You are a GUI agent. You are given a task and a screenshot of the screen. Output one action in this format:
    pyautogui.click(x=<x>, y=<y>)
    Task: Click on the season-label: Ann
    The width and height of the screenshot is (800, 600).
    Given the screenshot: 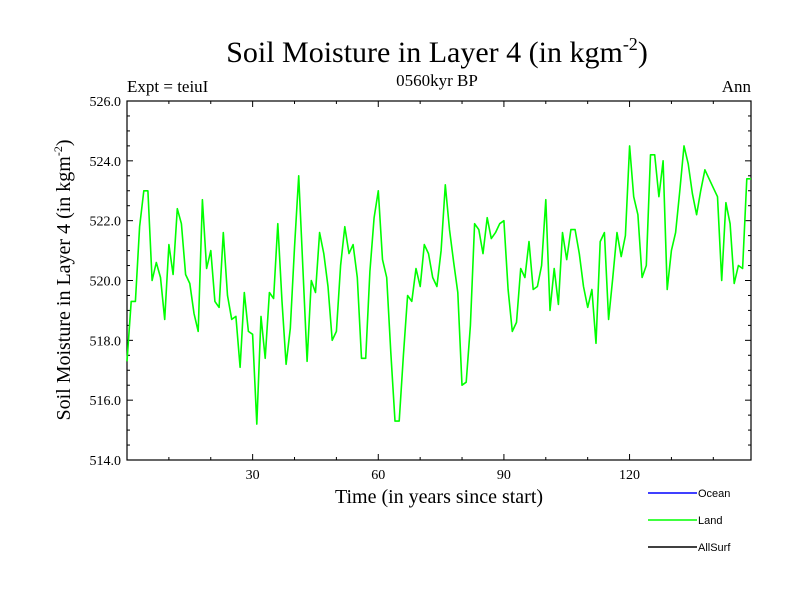 What is the action you would take?
    pyautogui.click(x=737, y=86)
    